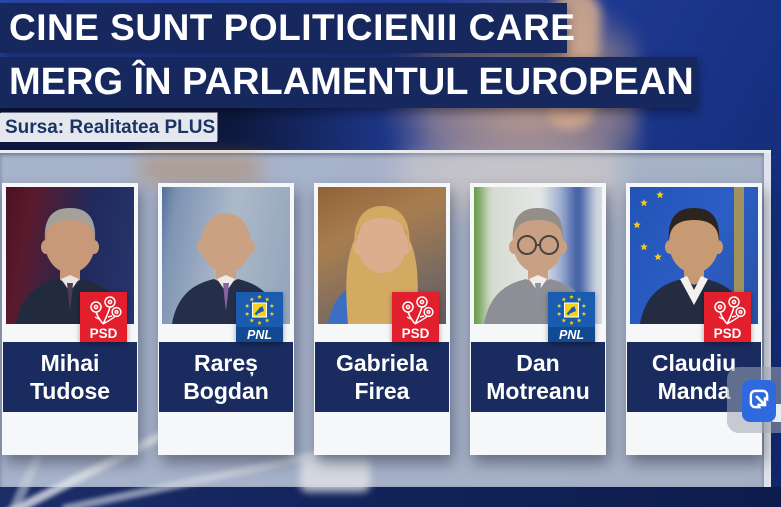 The width and height of the screenshot is (781, 507). I want to click on politician-photo, so click(226, 255).